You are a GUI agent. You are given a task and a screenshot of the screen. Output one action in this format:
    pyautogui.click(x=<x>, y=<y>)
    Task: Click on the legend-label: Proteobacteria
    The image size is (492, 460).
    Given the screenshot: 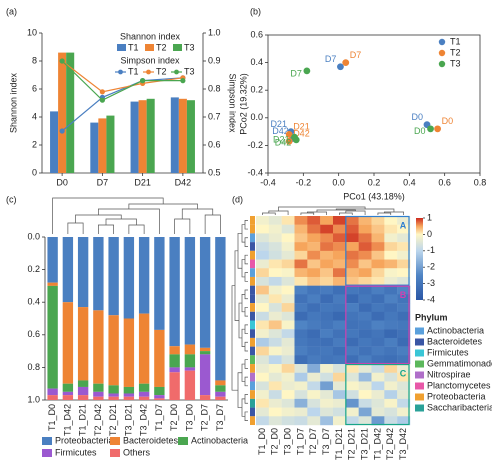 What is the action you would take?
    pyautogui.click(x=456, y=396)
    